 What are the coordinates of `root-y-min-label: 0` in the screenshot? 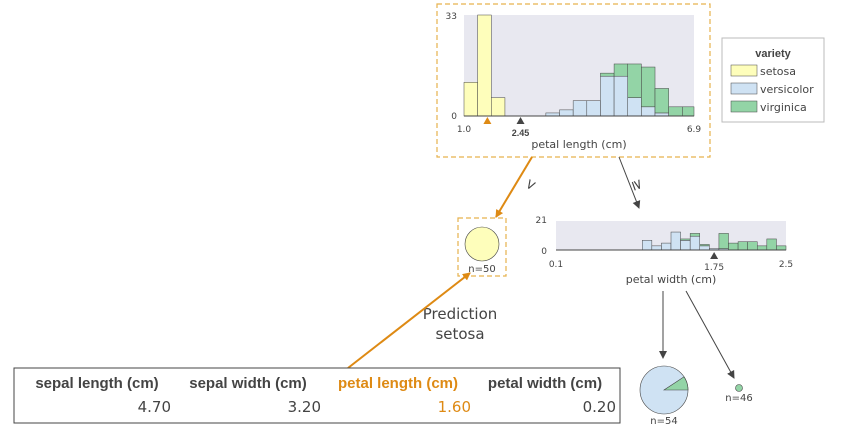 It's located at (454, 117).